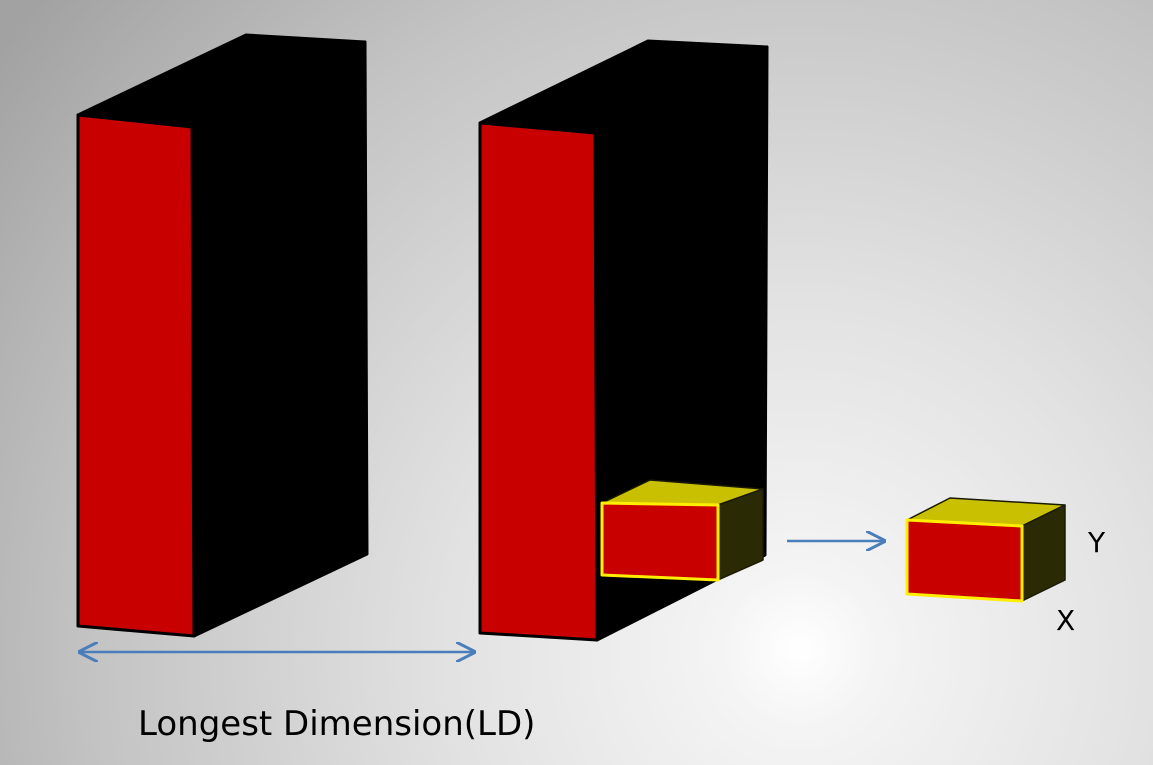 The height and width of the screenshot is (765, 1153). I want to click on y-label: Y, so click(1096, 542).